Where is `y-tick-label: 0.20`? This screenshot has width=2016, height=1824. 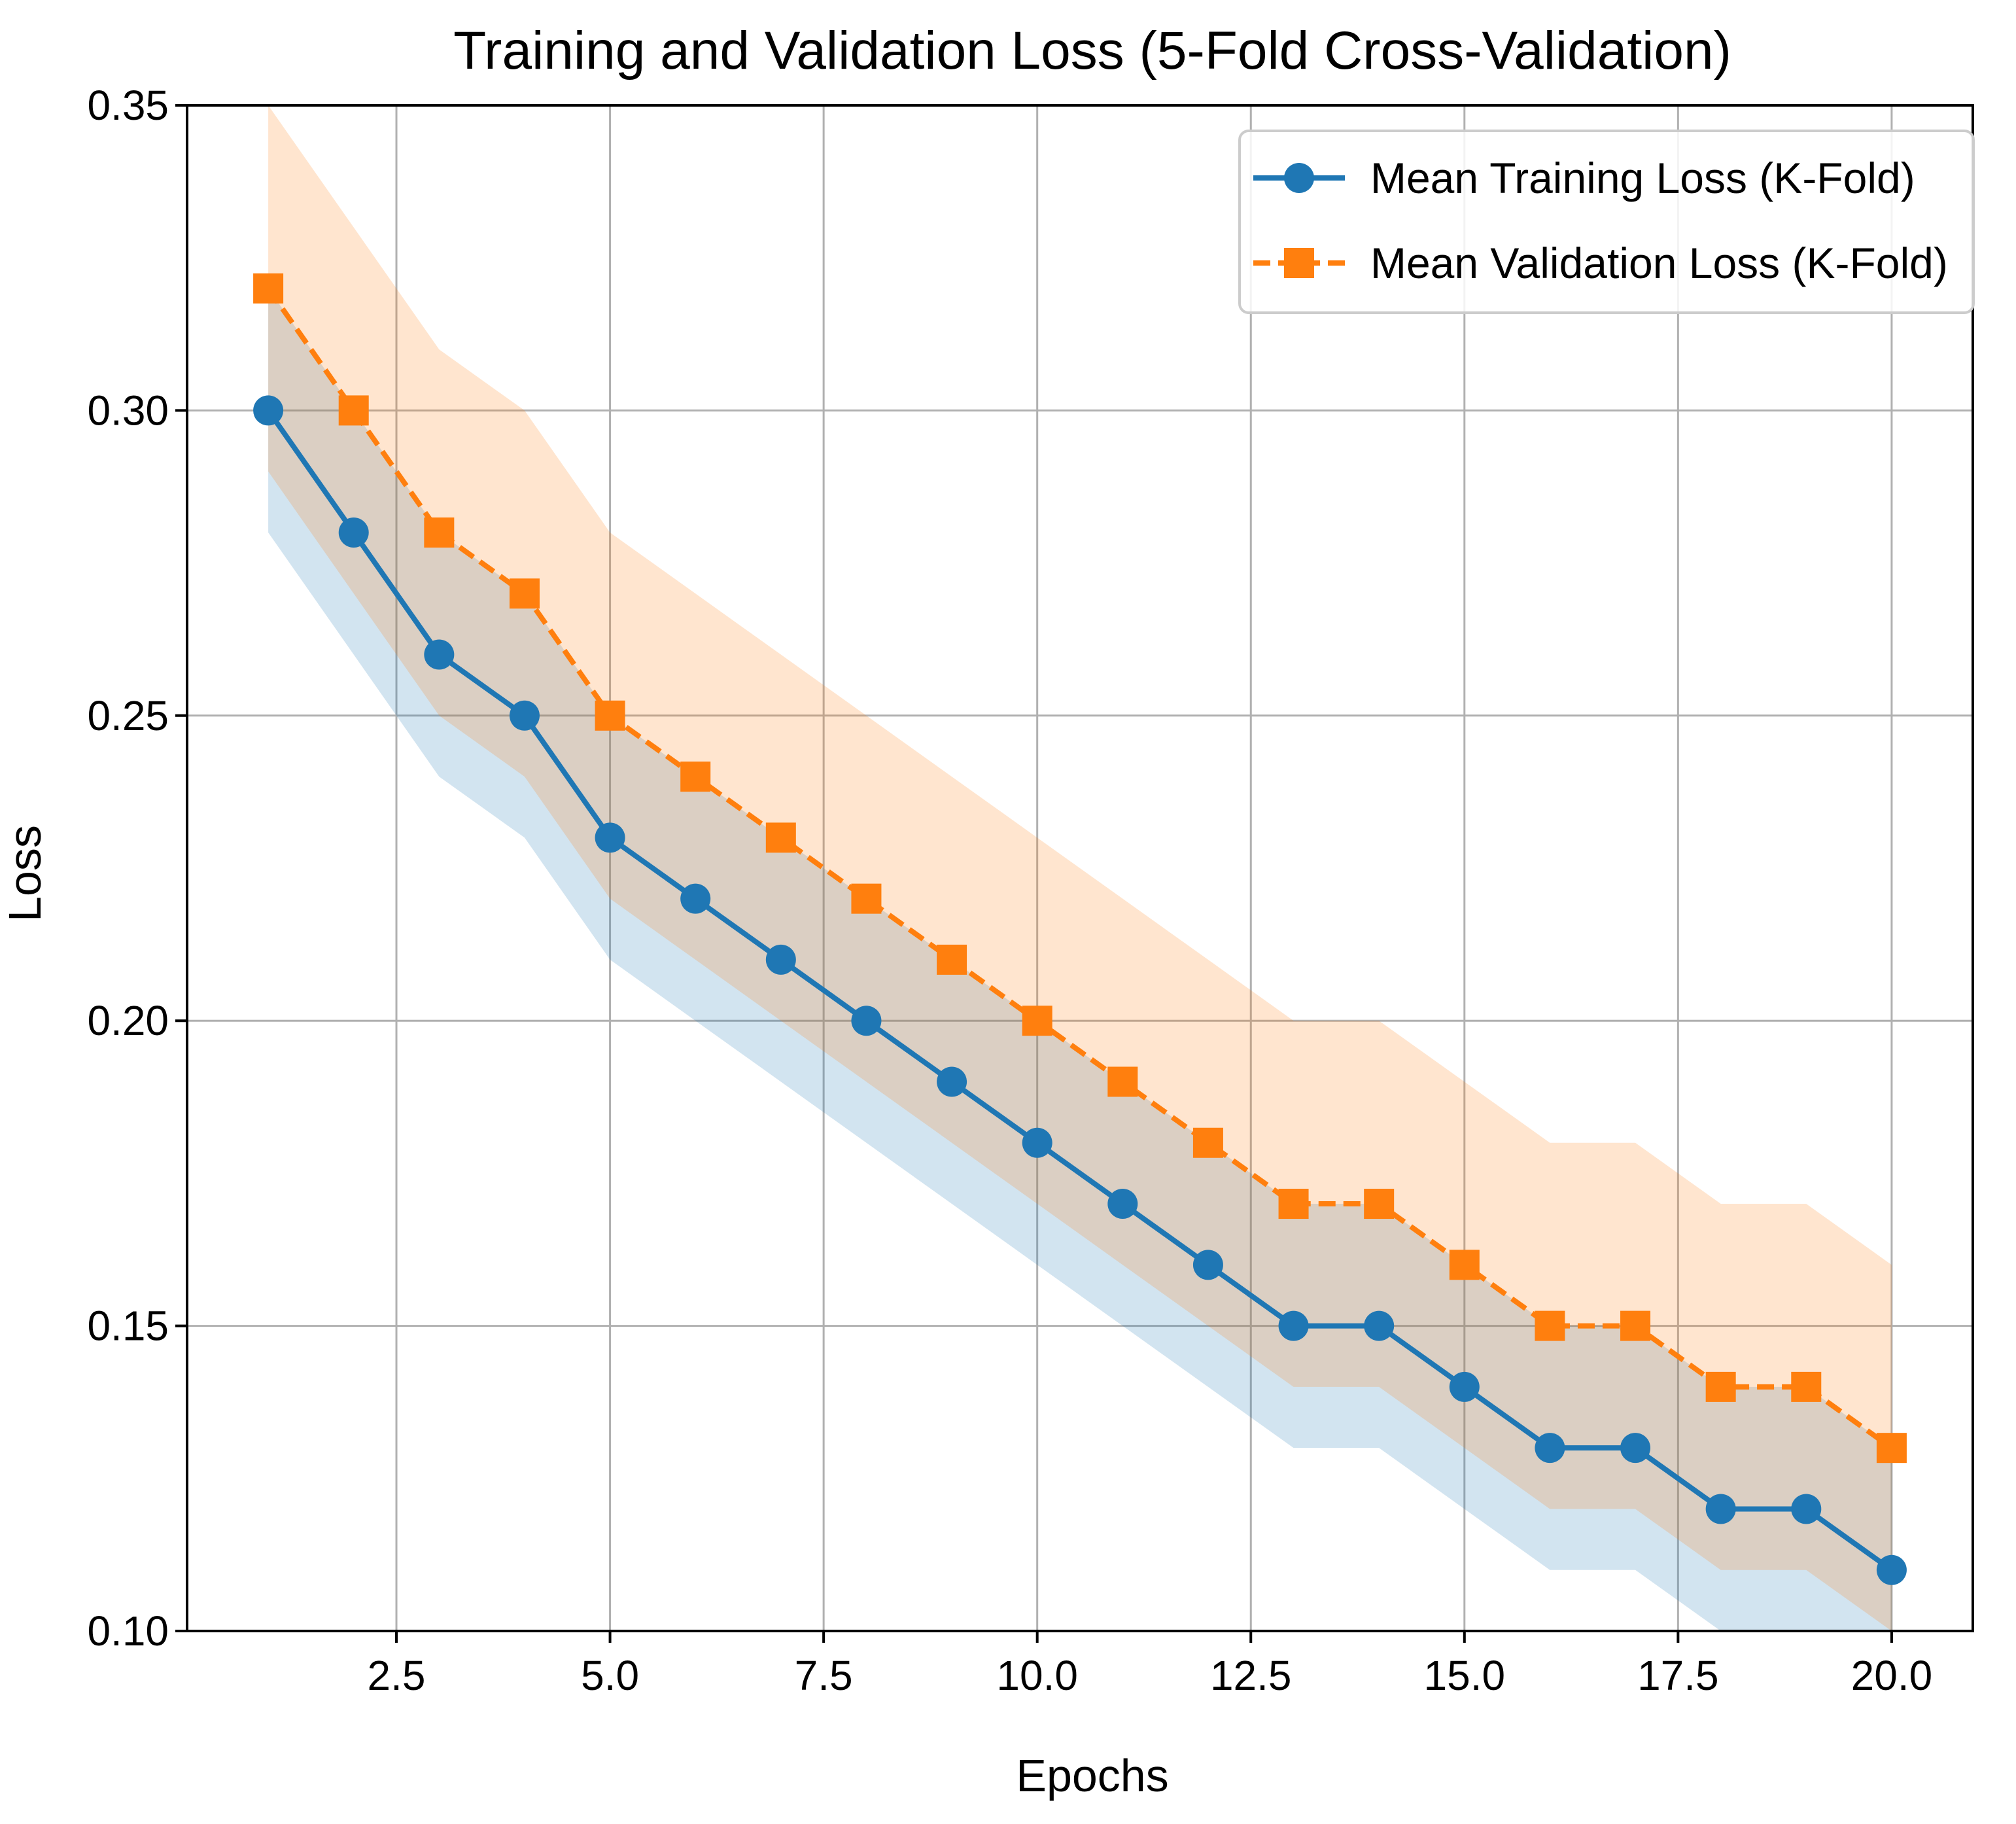
y-tick-label: 0.20 is located at coordinates (128, 1020).